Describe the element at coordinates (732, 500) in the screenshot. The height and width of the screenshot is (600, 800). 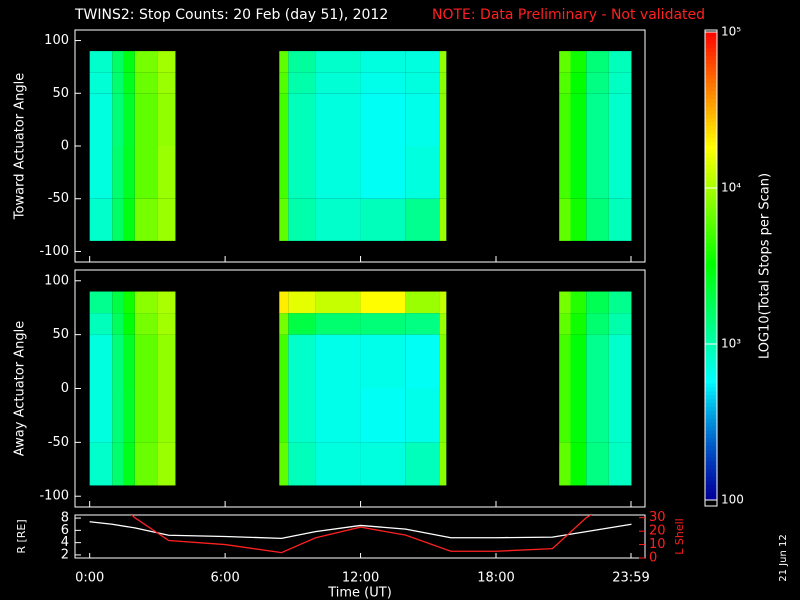
I see `colorbar-tick-label: 100` at that location.